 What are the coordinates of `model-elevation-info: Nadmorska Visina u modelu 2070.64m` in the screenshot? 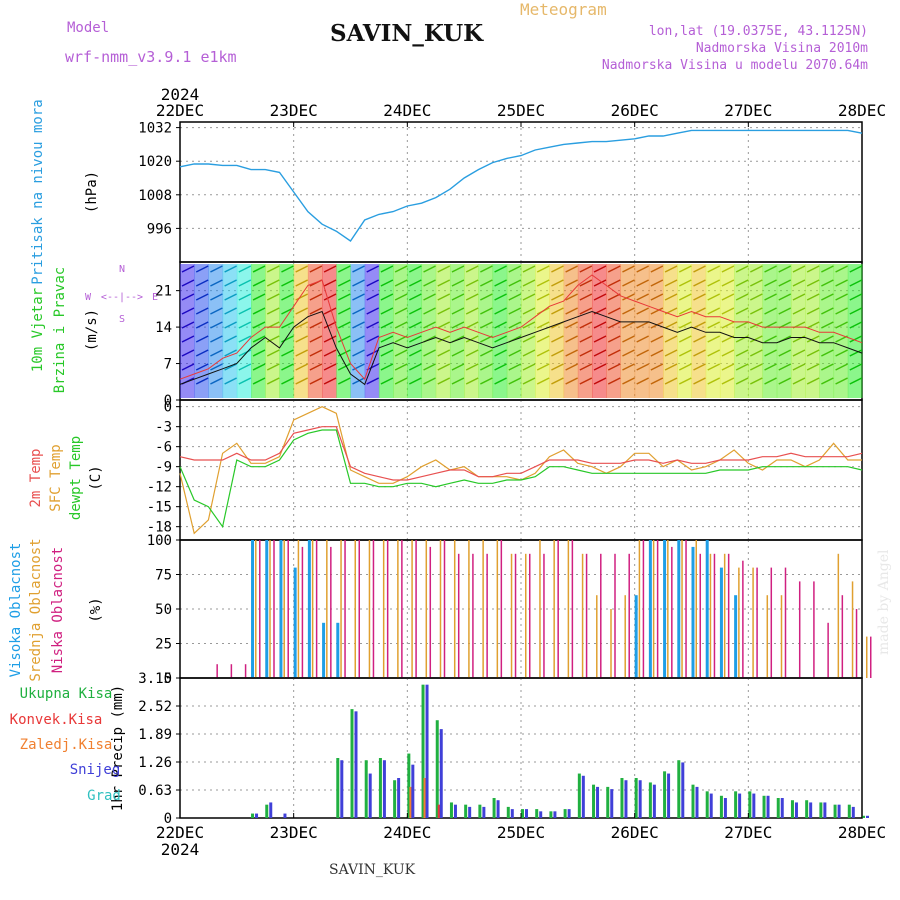 It's located at (734, 65).